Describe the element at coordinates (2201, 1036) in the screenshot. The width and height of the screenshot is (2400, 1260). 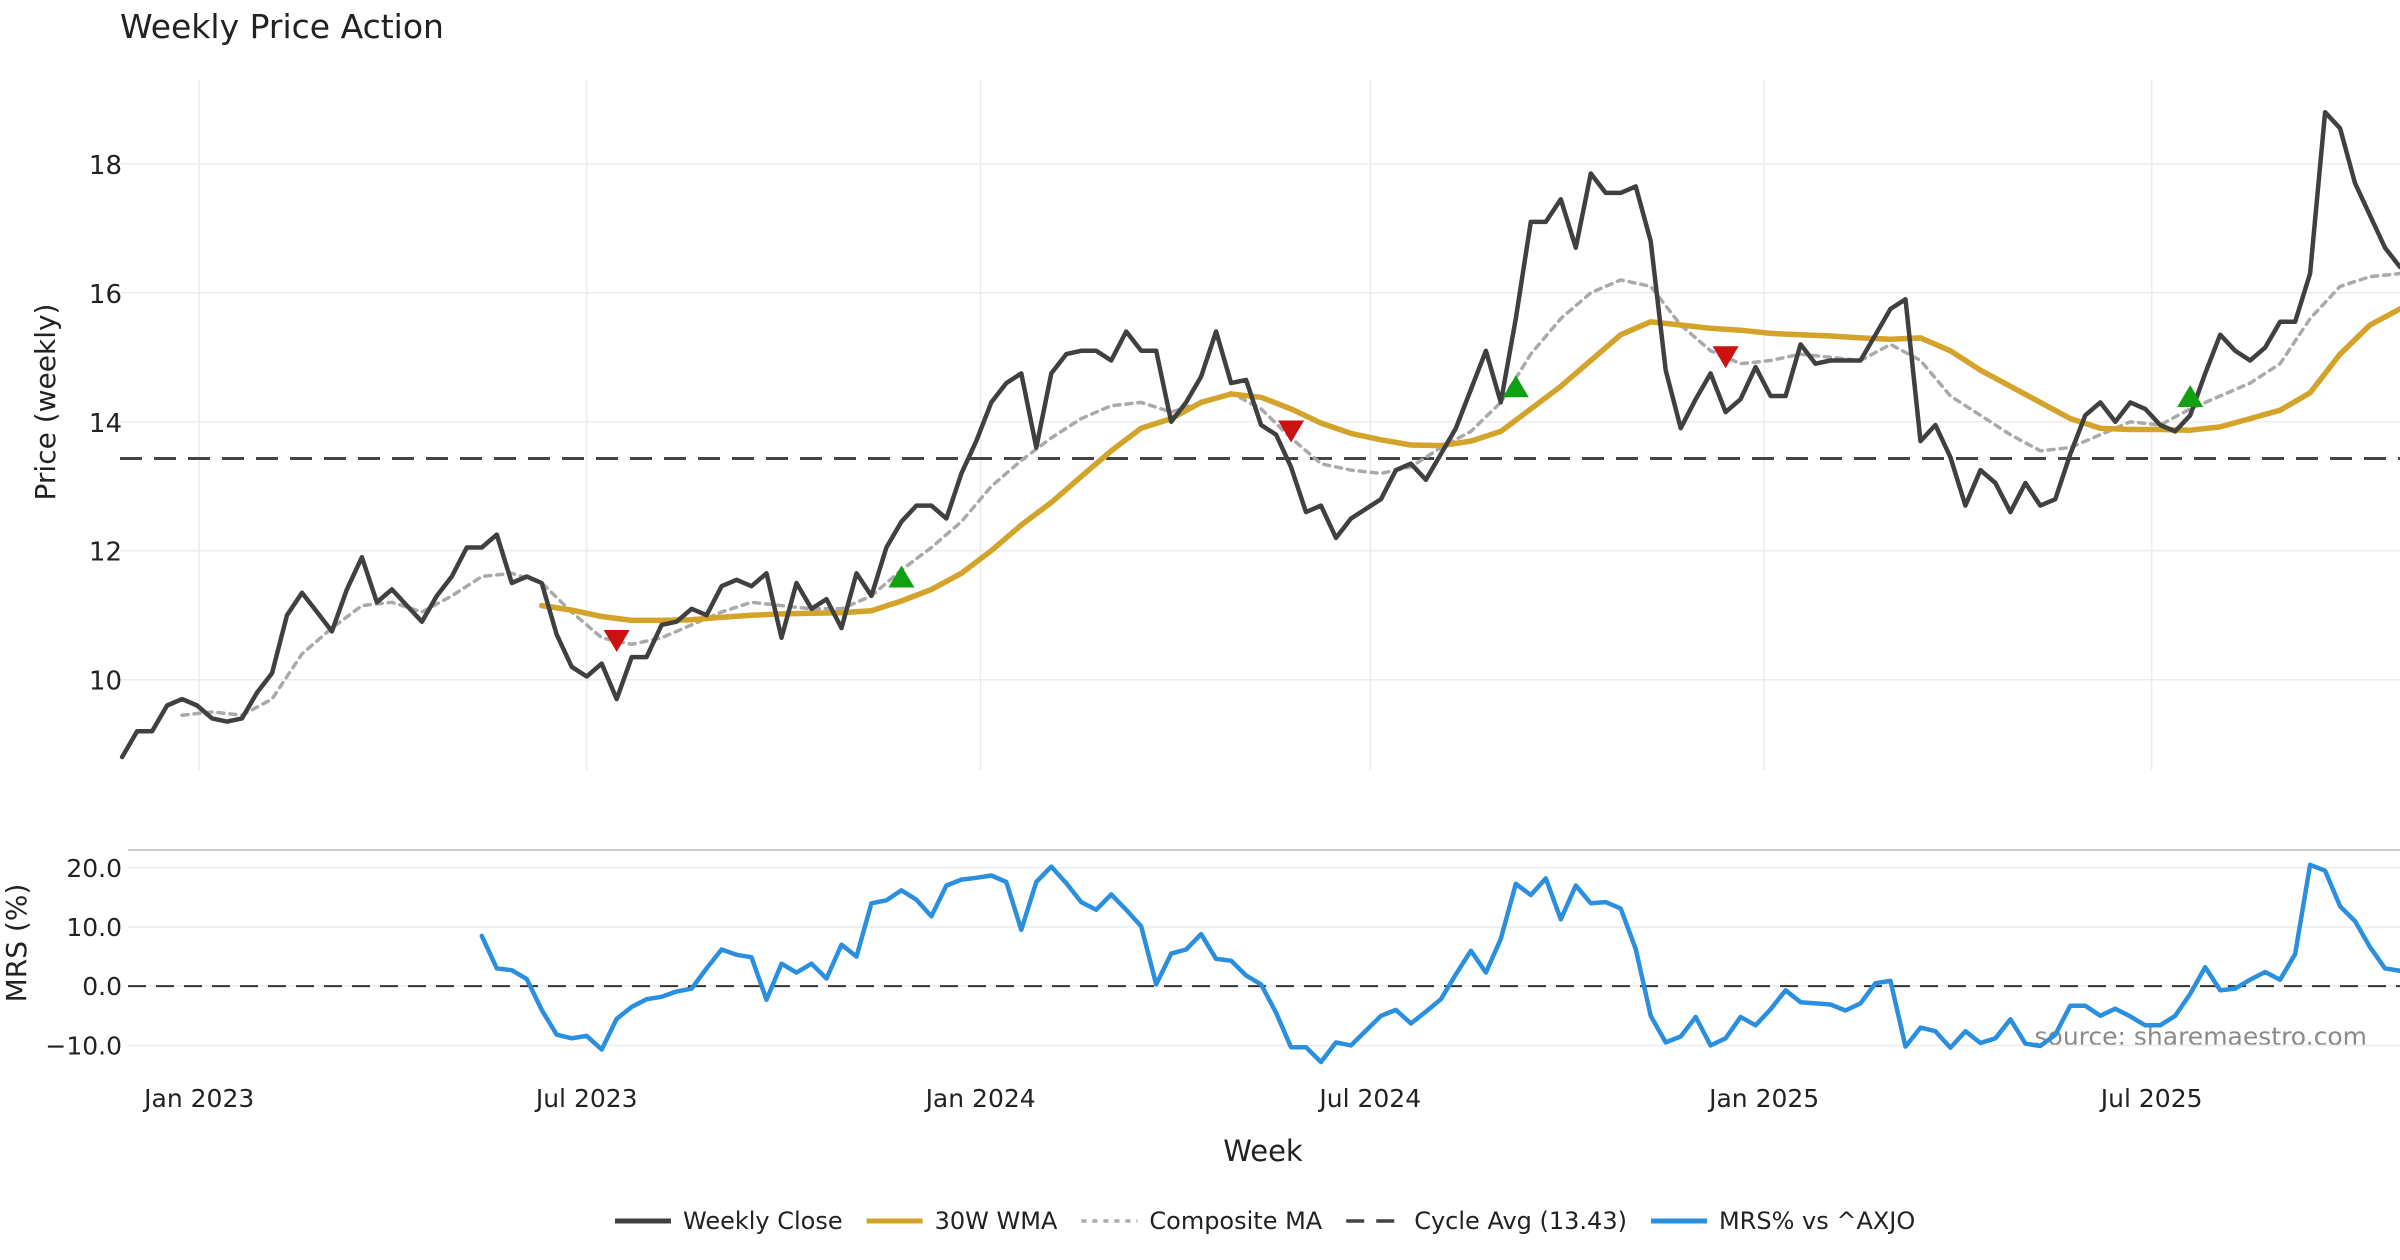
I see `source-annotation: source: sharemaestro.com` at that location.